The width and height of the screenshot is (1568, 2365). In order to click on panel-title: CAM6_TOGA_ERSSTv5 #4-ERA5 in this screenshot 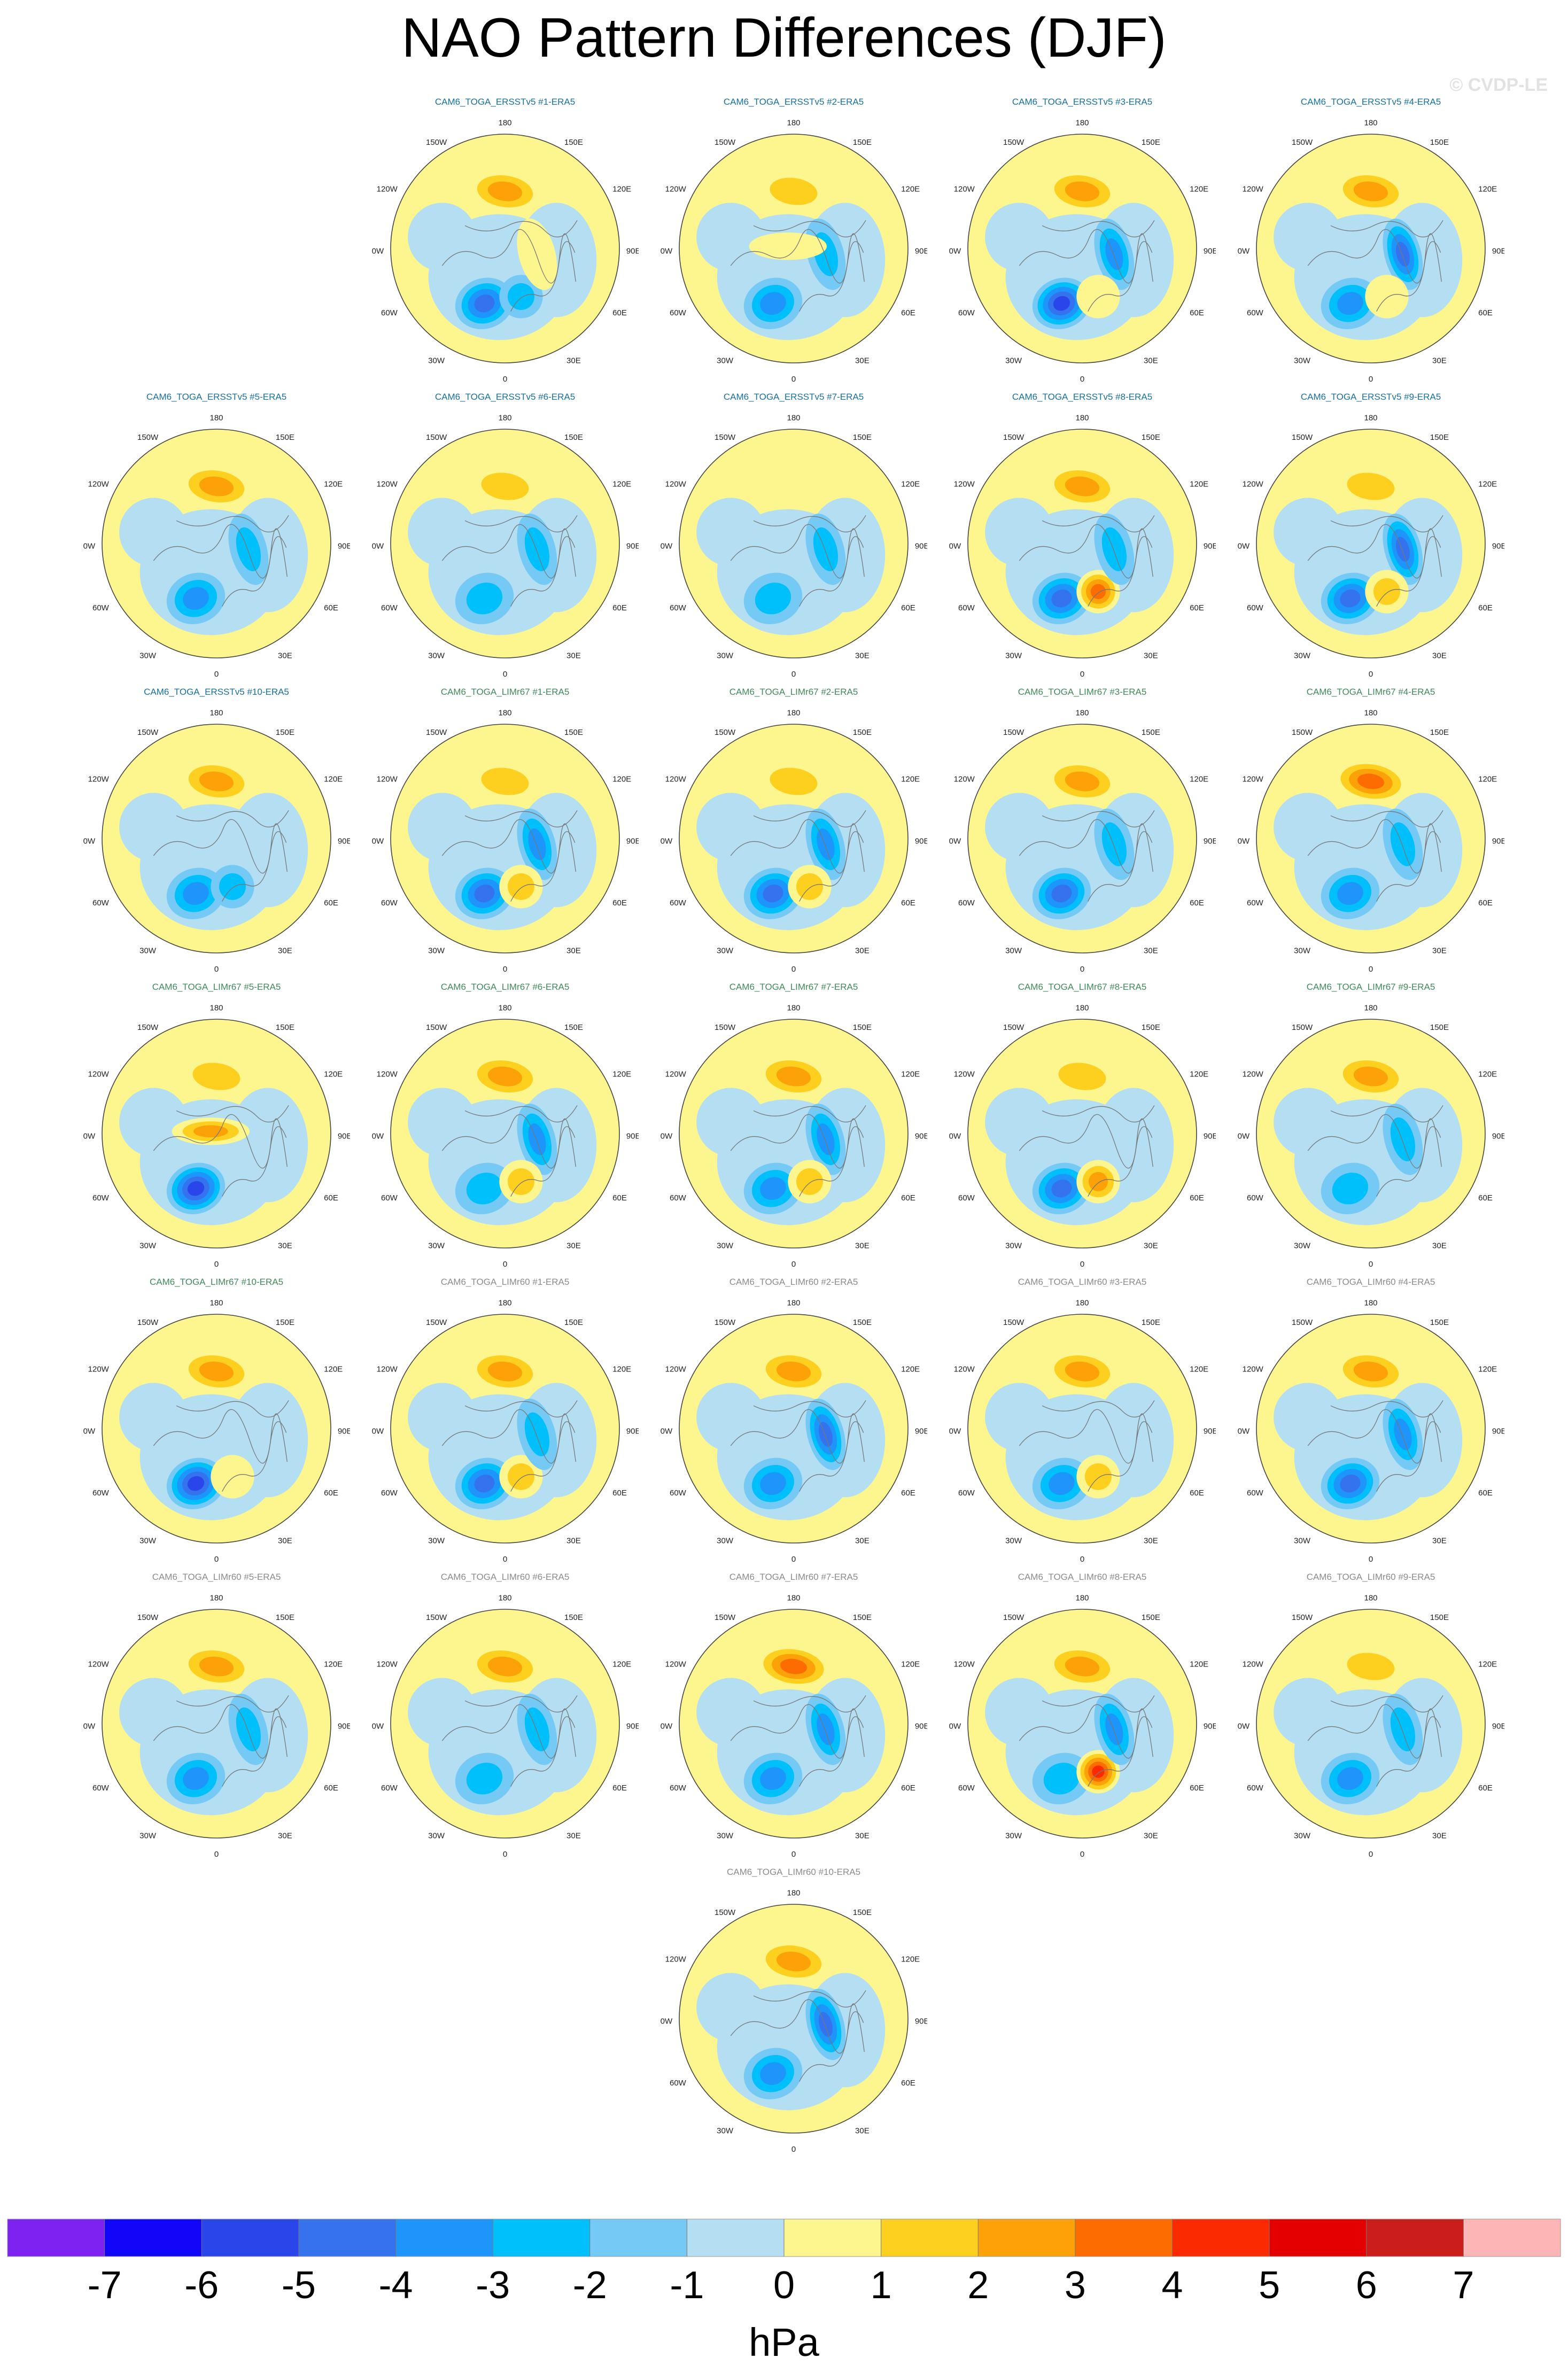, I will do `click(1371, 102)`.